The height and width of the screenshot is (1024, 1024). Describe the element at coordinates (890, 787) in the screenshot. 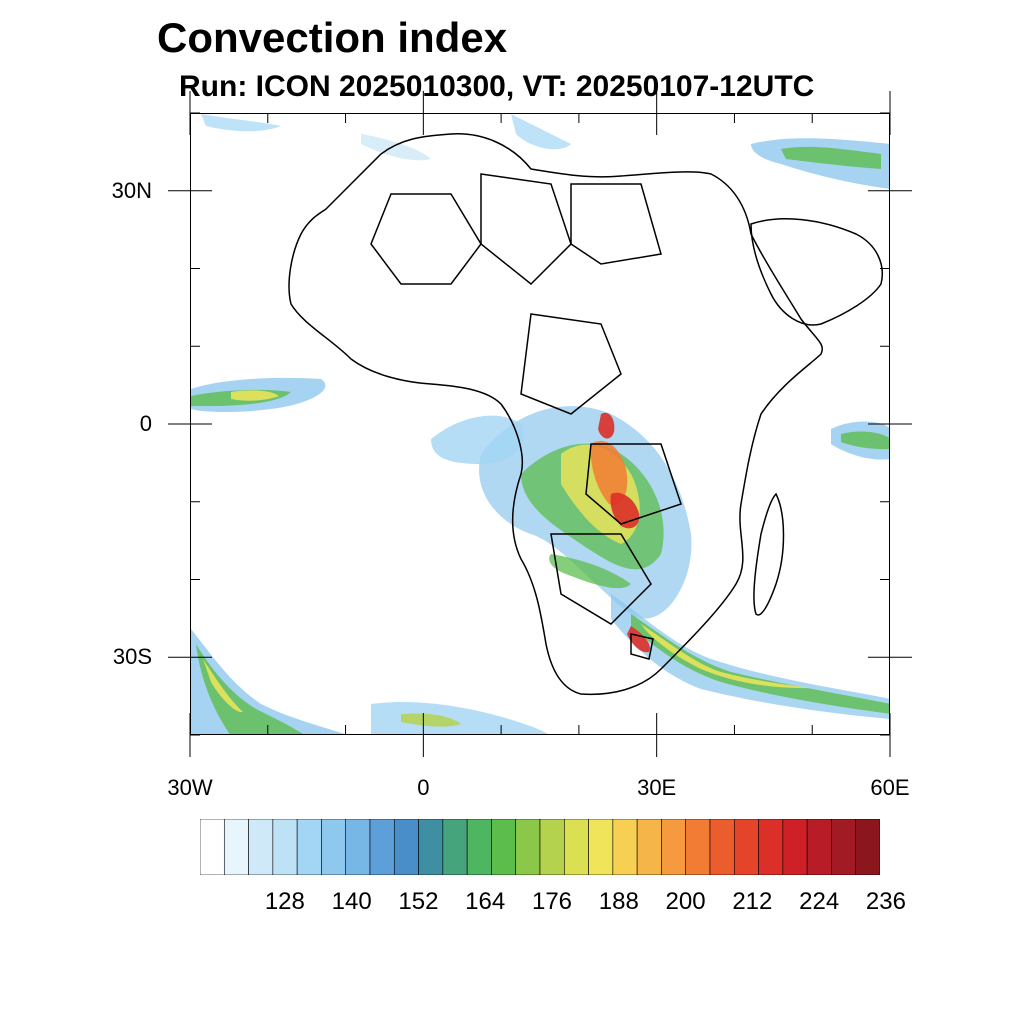

I see `longitude-label: 60E` at that location.